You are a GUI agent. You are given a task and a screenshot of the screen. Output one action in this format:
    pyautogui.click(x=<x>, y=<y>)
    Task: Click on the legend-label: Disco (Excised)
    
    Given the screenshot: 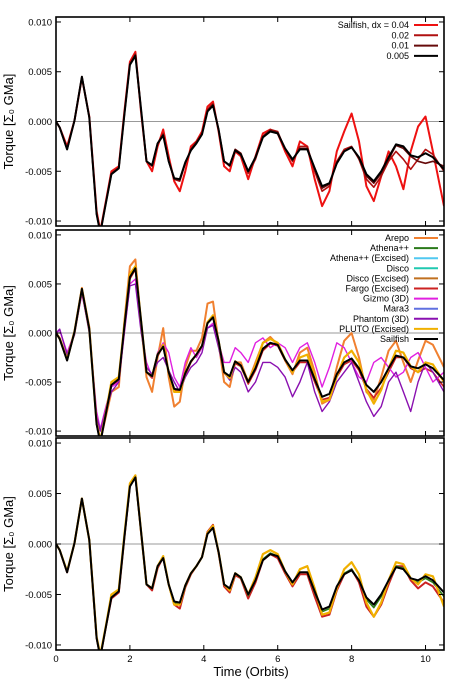 What is the action you would take?
    pyautogui.click(x=377, y=278)
    